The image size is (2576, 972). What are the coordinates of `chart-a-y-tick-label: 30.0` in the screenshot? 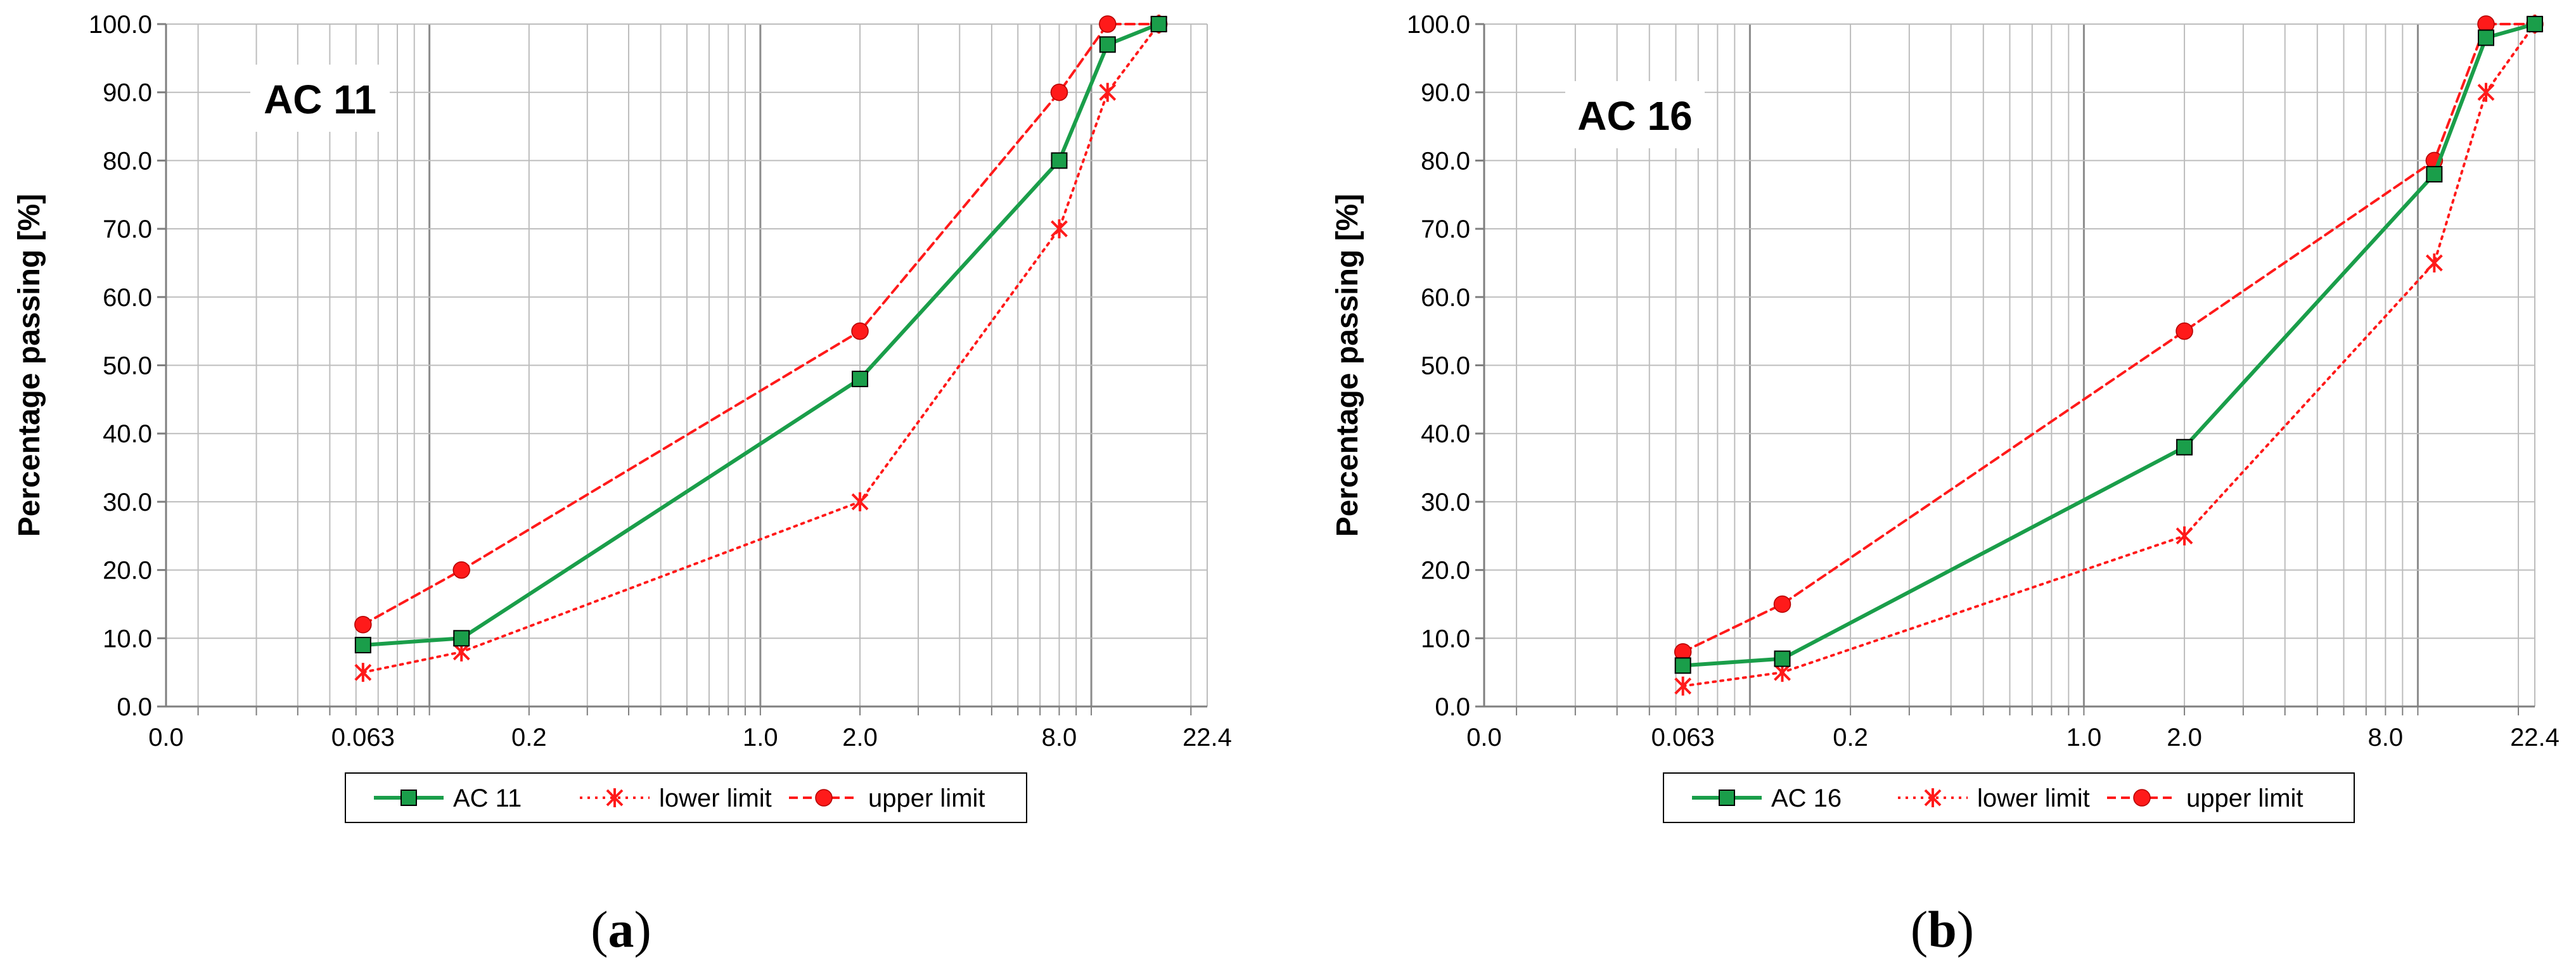 It's located at (127, 502).